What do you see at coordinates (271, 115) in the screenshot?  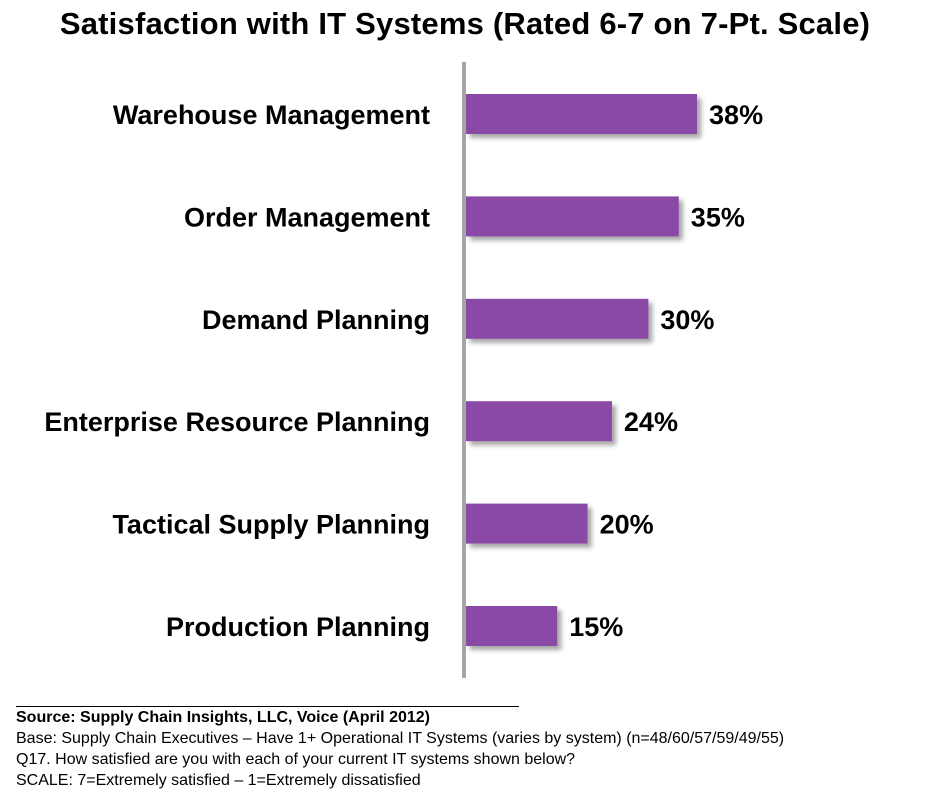 I see `category-label: Warehouse Management` at bounding box center [271, 115].